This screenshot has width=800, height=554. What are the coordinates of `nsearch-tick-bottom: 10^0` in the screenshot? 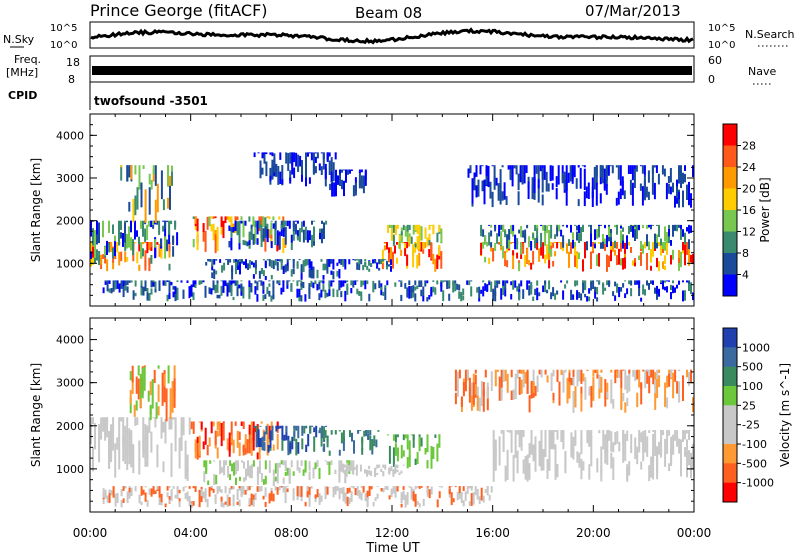 It's located at (721, 45).